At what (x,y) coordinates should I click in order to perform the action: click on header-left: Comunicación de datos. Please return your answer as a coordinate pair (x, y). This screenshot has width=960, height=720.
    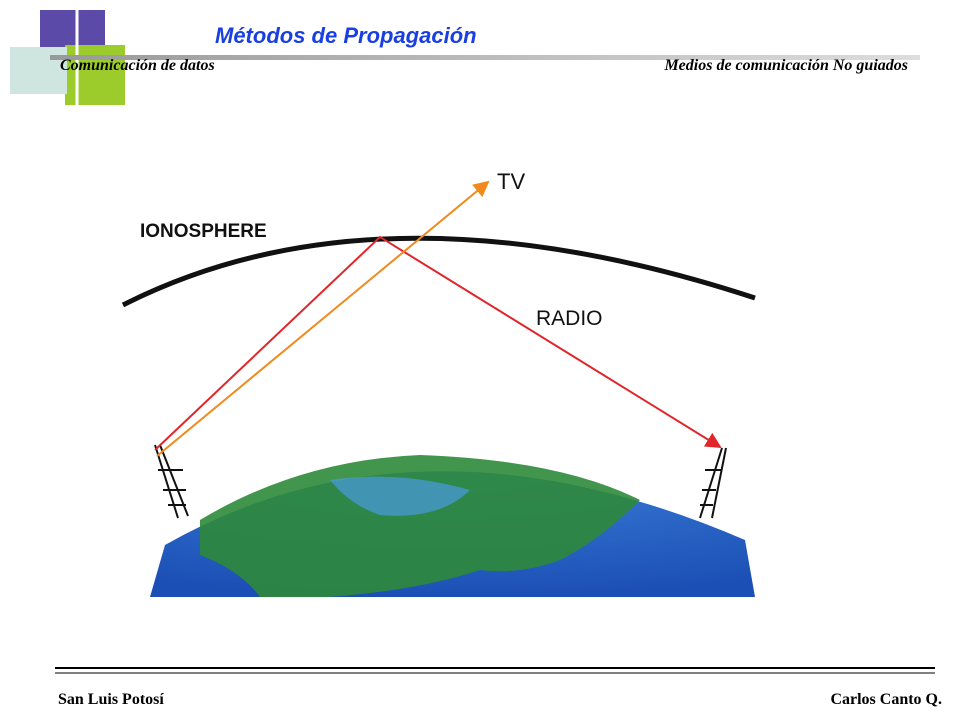
    Looking at the image, I should click on (137, 65).